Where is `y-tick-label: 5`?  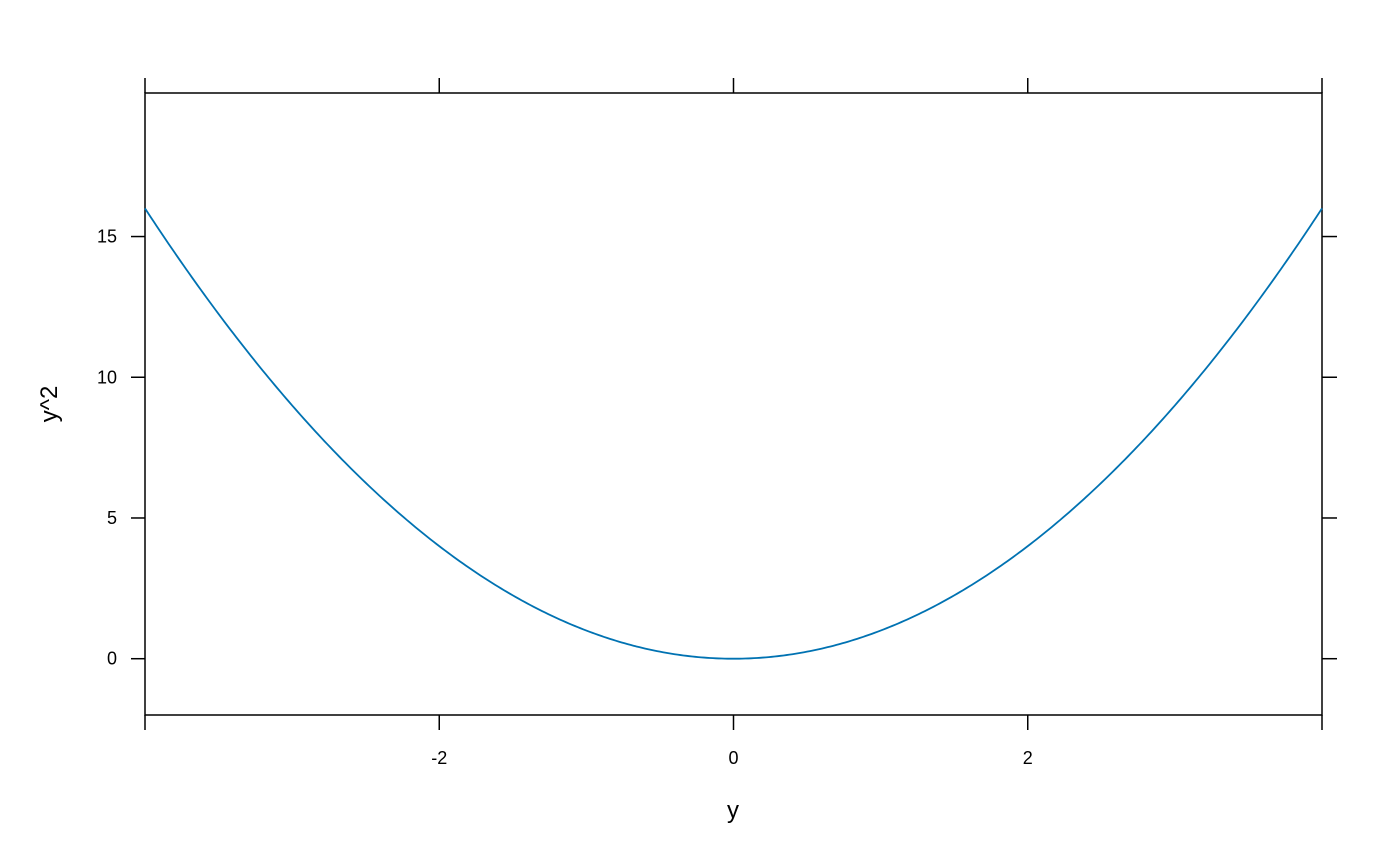
y-tick-label: 5 is located at coordinates (112, 518).